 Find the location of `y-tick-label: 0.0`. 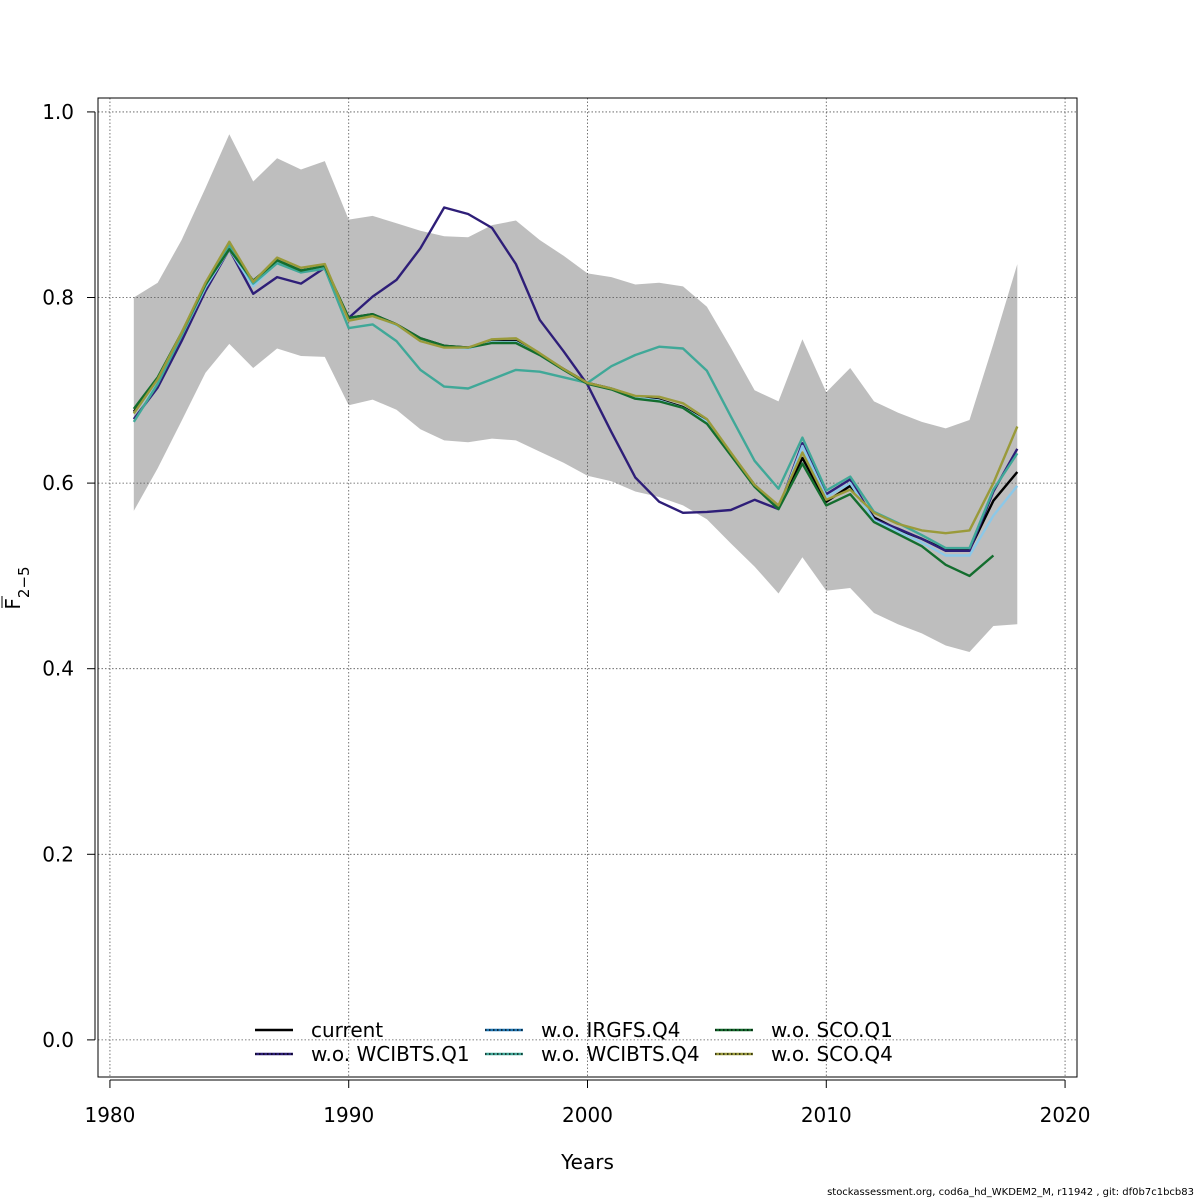

y-tick-label: 0.0 is located at coordinates (58, 1040).